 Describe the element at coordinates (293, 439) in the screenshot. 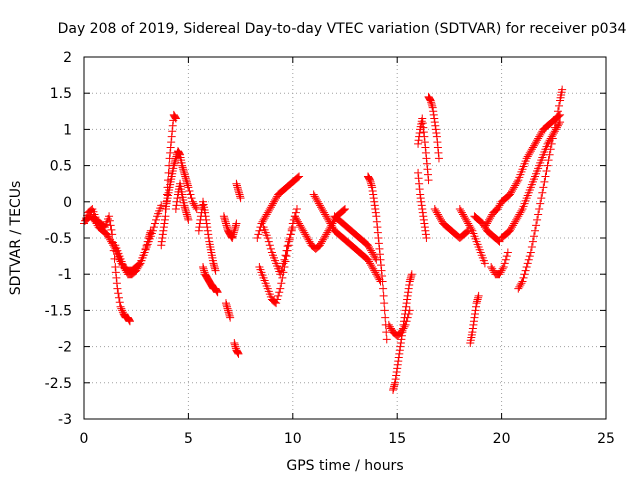

I see `x-tick-label: 10` at that location.